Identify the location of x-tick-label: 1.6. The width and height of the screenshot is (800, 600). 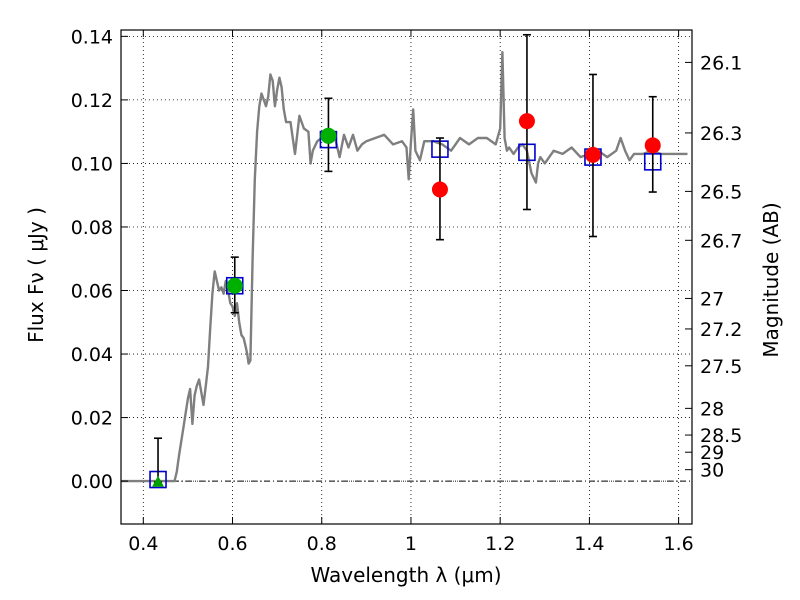
(679, 544).